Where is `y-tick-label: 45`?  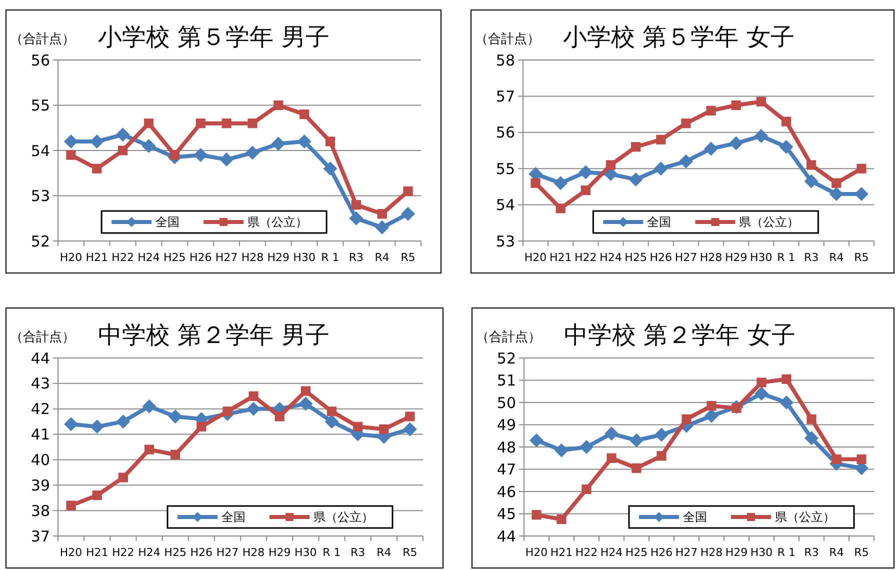
y-tick-label: 45 is located at coordinates (506, 514).